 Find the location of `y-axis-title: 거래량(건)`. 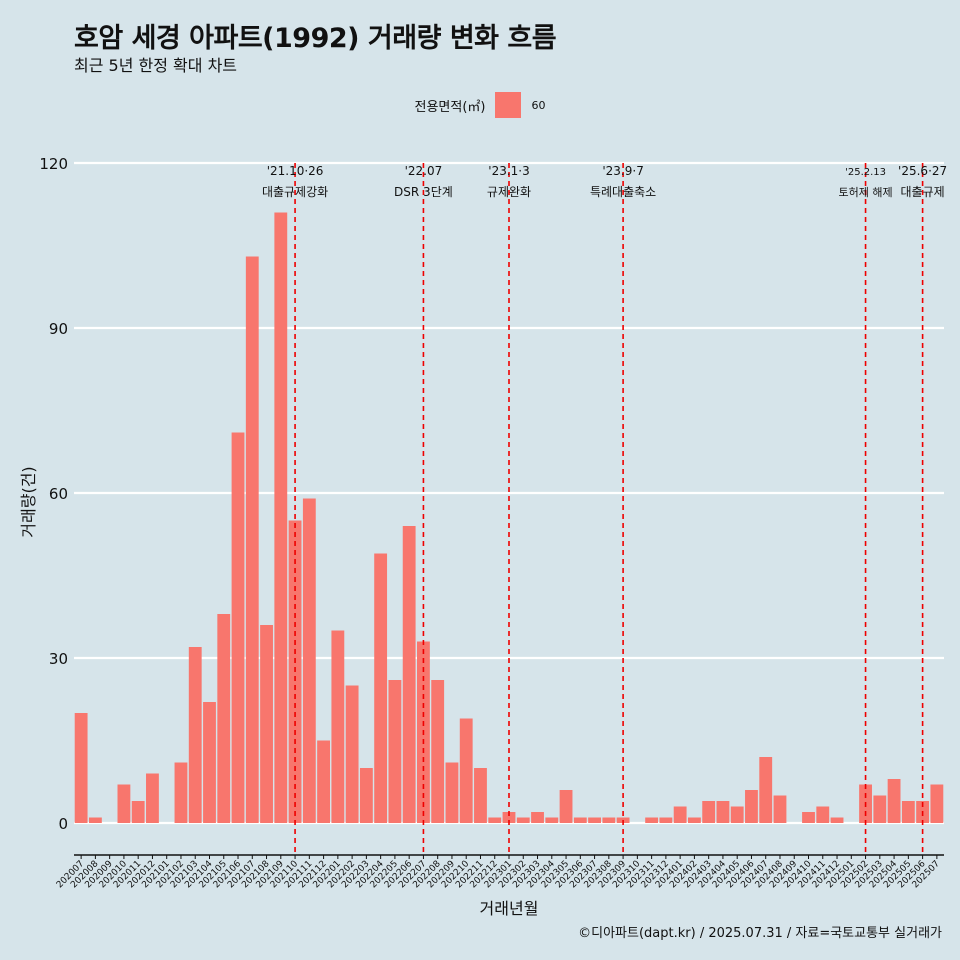

y-axis-title: 거래량(건) is located at coordinates (28, 501).